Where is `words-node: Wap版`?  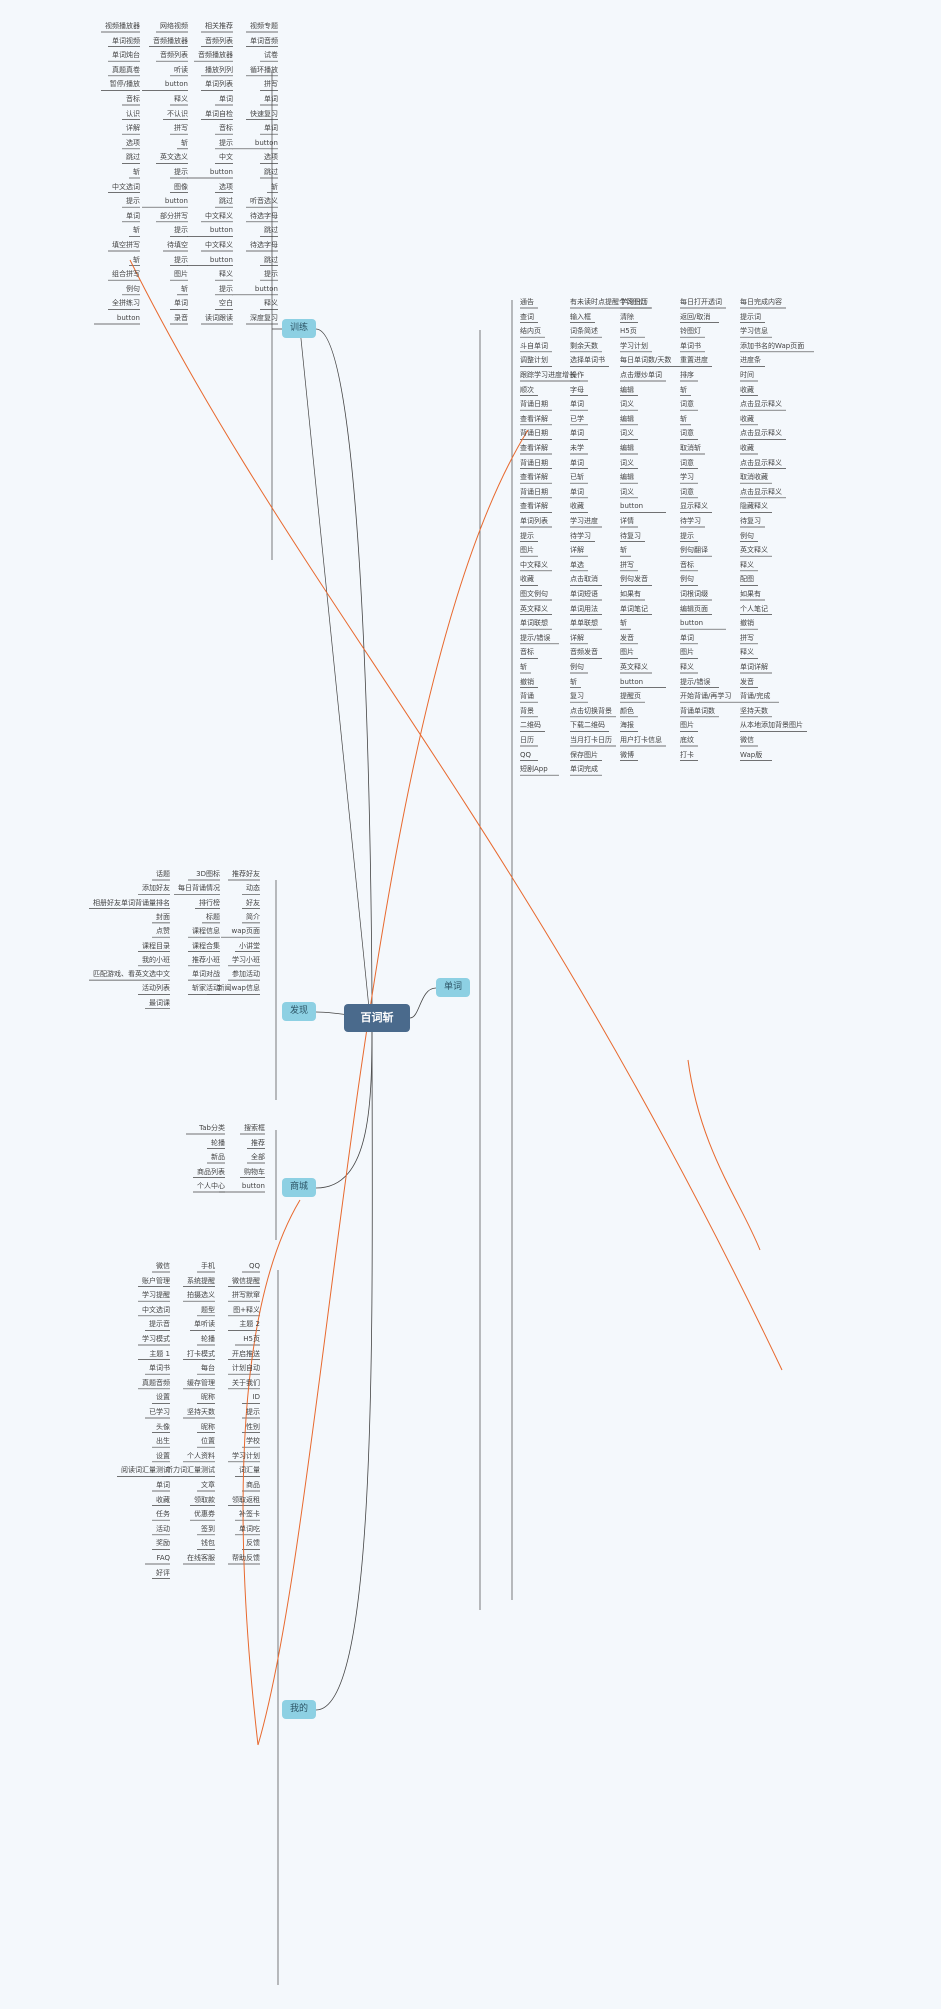 words-node: Wap版 is located at coordinates (751, 754).